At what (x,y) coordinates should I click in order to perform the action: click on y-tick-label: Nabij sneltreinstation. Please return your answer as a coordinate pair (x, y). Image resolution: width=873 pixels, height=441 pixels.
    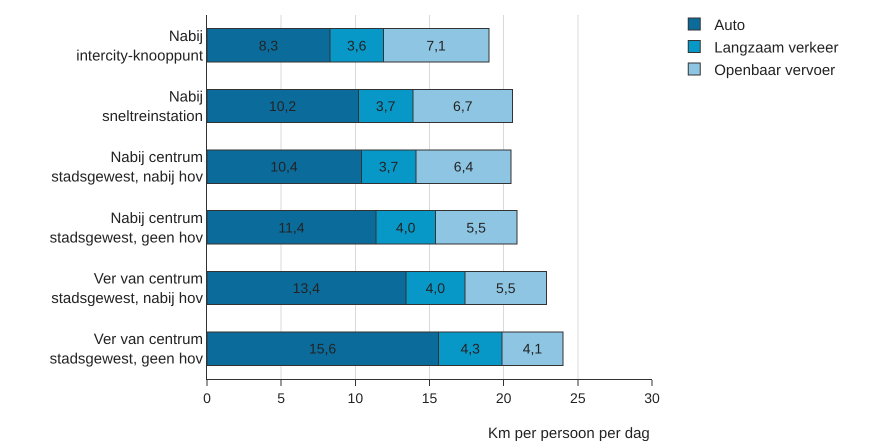
    Looking at the image, I should click on (152, 106).